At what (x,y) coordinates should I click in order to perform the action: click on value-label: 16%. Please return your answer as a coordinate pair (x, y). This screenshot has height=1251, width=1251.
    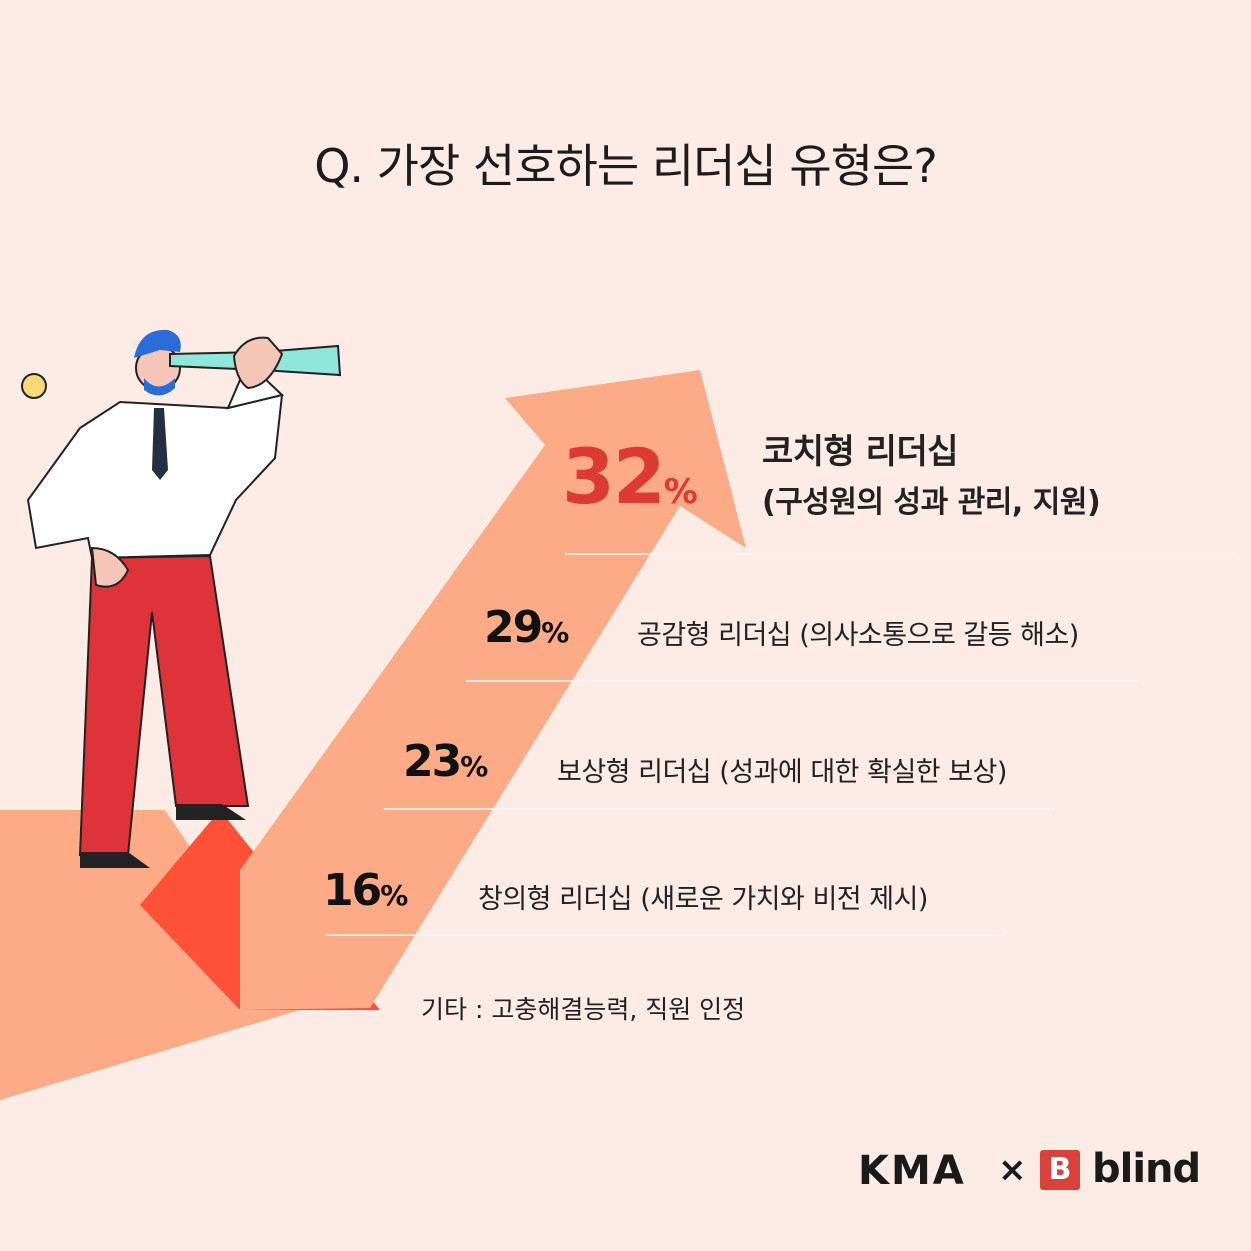
    Looking at the image, I should click on (365, 890).